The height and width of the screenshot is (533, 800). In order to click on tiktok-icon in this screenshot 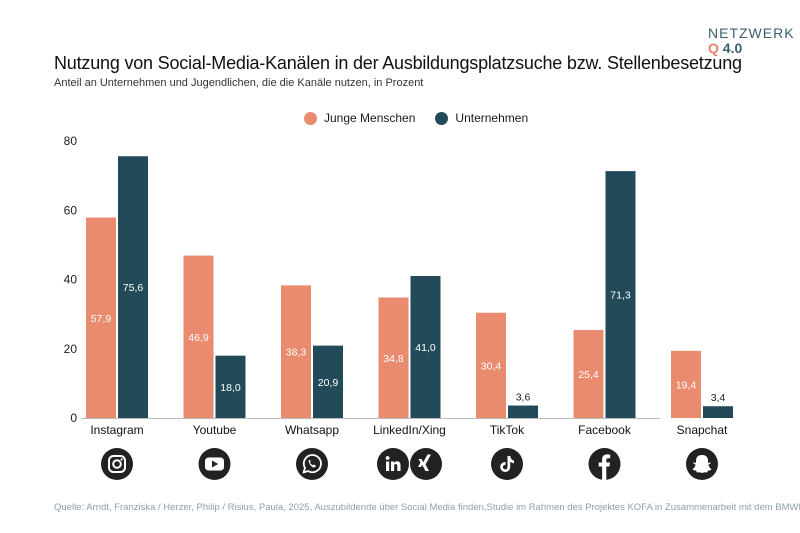, I will do `click(507, 464)`.